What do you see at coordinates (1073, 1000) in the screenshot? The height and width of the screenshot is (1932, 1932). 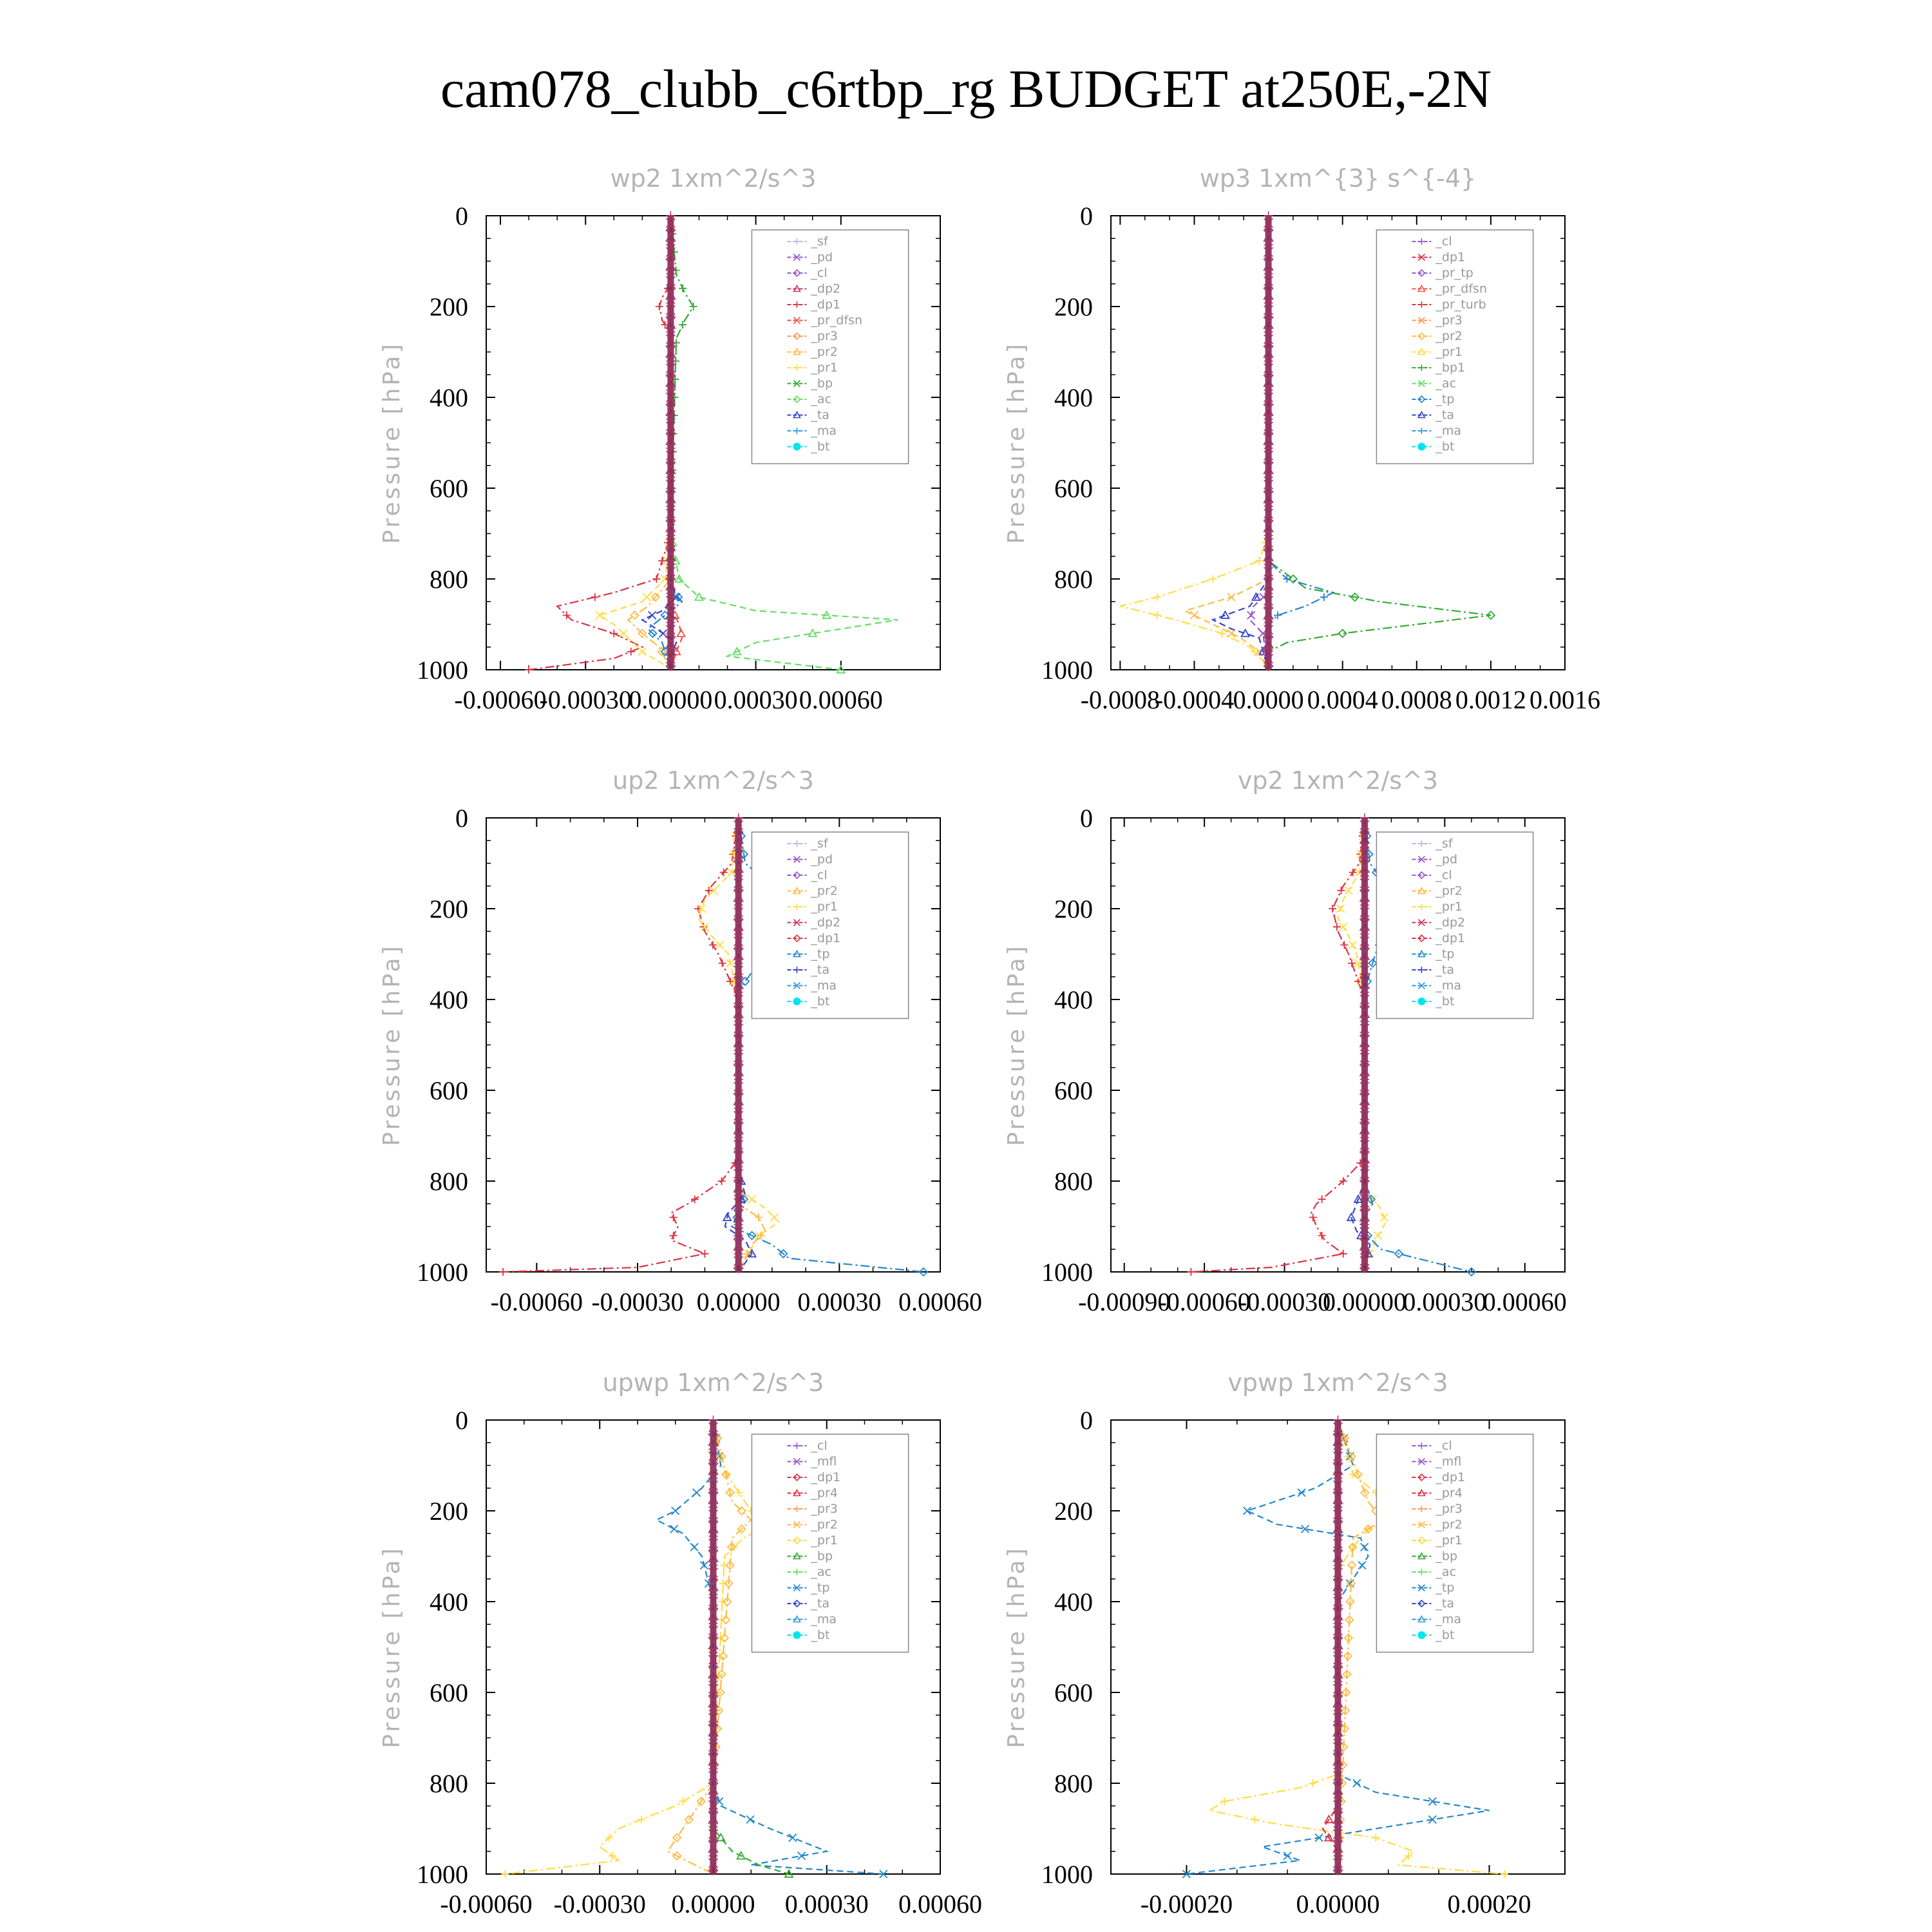 I see `y-tick-label: 400` at bounding box center [1073, 1000].